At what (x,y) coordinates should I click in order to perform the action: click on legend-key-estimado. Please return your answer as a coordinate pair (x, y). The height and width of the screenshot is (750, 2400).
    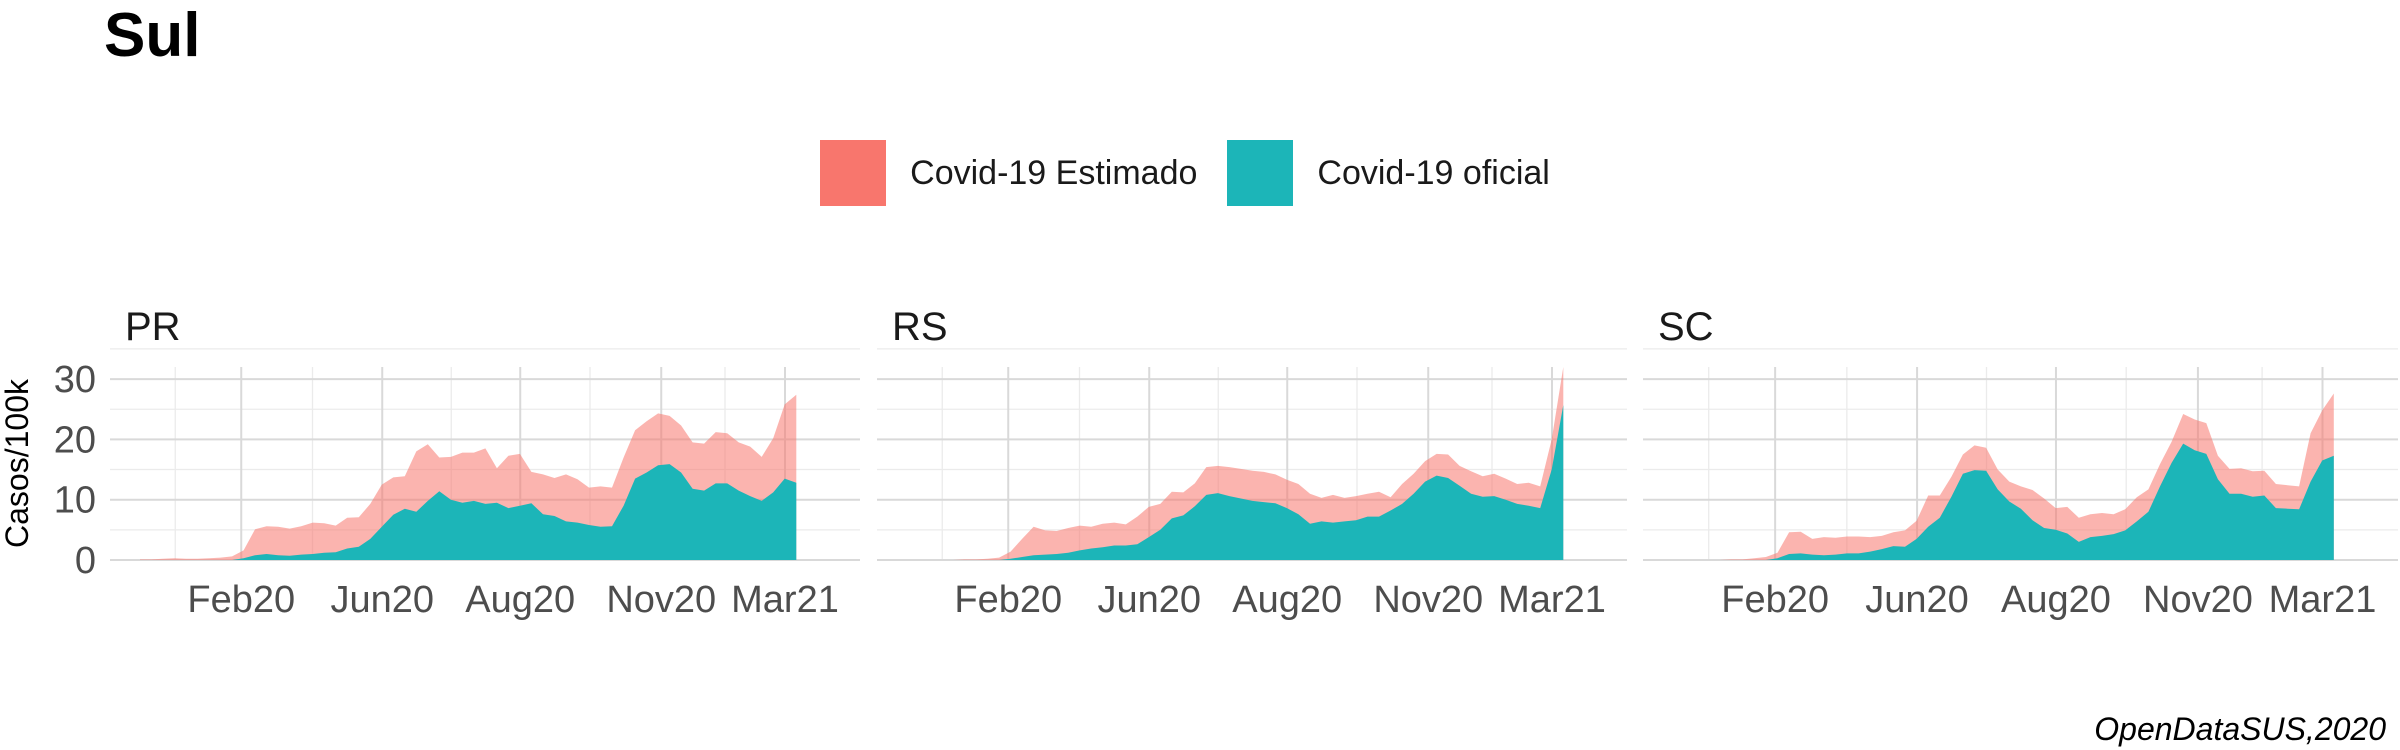
    Looking at the image, I should click on (853, 173).